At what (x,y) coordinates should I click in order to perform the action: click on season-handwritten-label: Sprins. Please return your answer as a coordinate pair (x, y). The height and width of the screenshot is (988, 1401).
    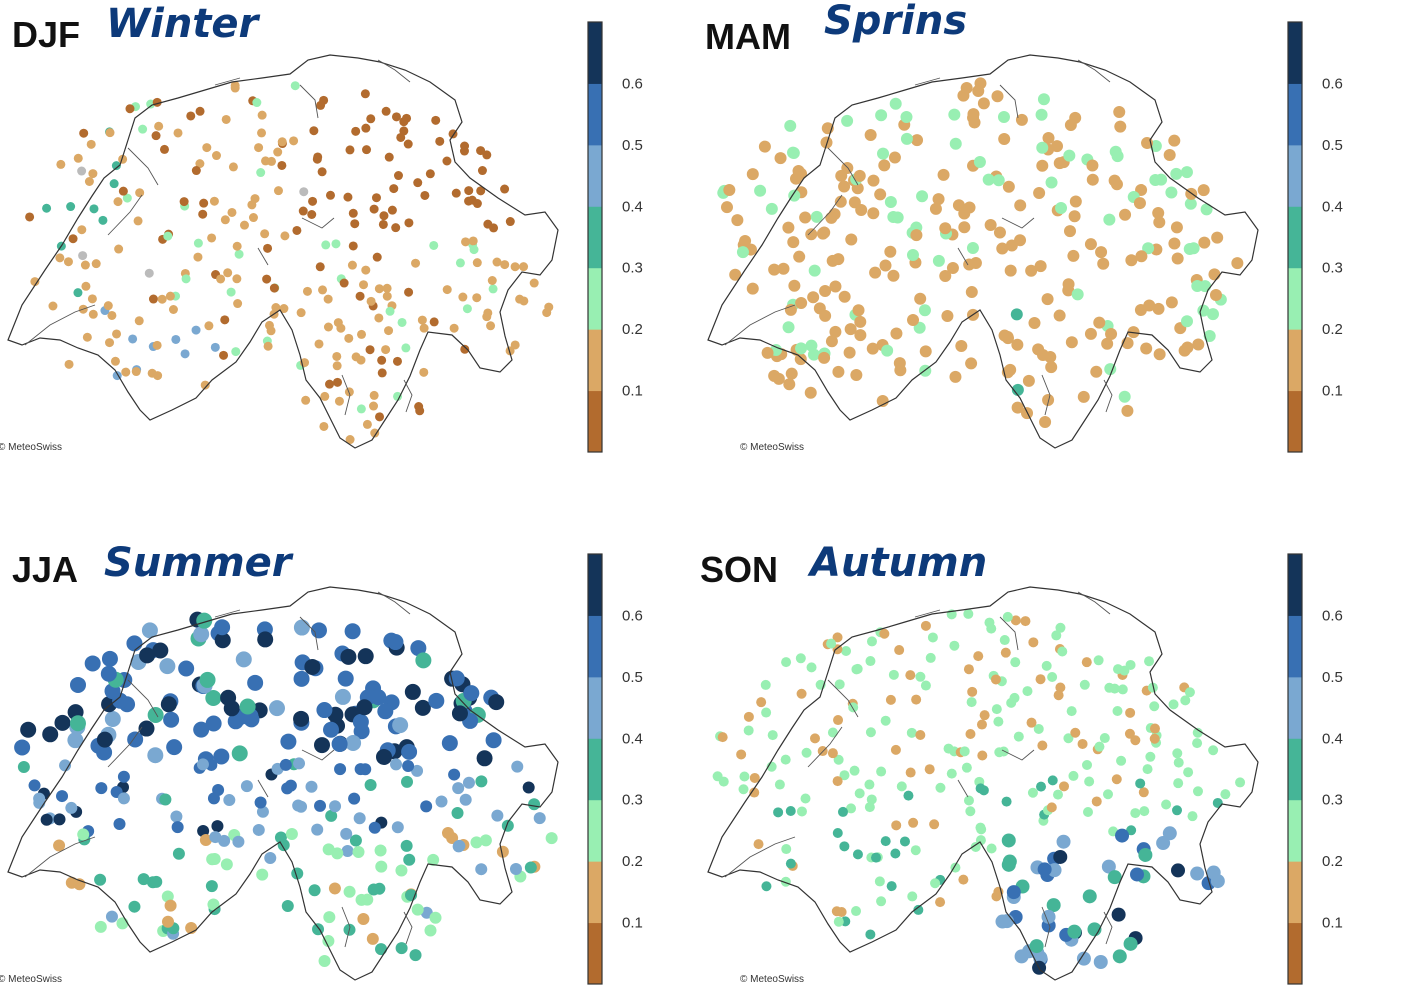
    Looking at the image, I should click on (895, 22).